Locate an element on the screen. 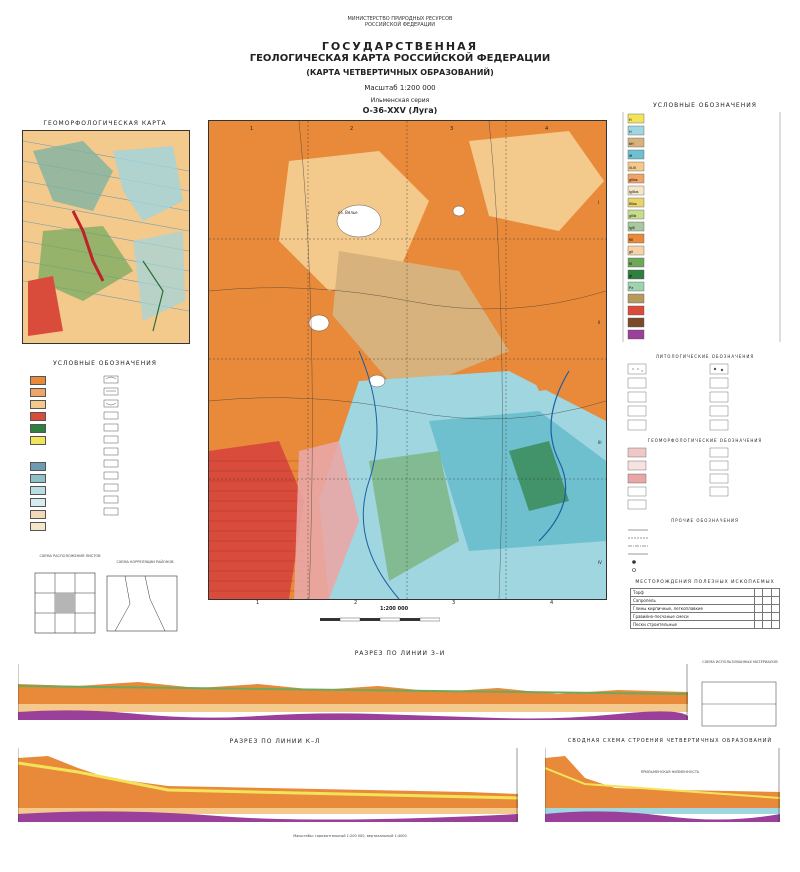  legend-code: gI is located at coordinates (630, 276).